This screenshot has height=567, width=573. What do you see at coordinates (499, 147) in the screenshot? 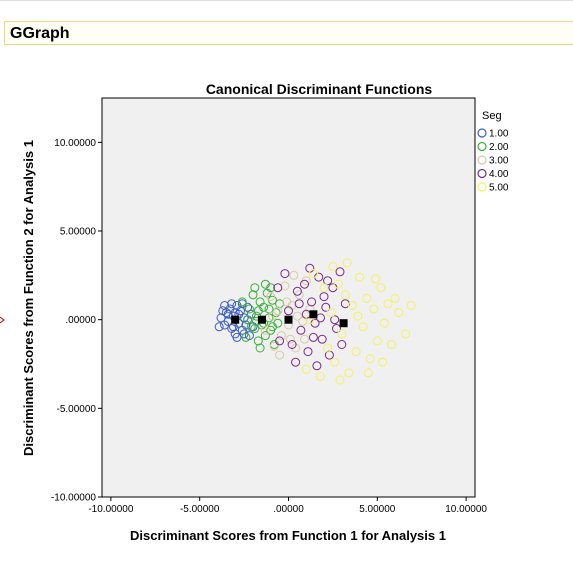
I see `legend-entry: 2.00` at bounding box center [499, 147].